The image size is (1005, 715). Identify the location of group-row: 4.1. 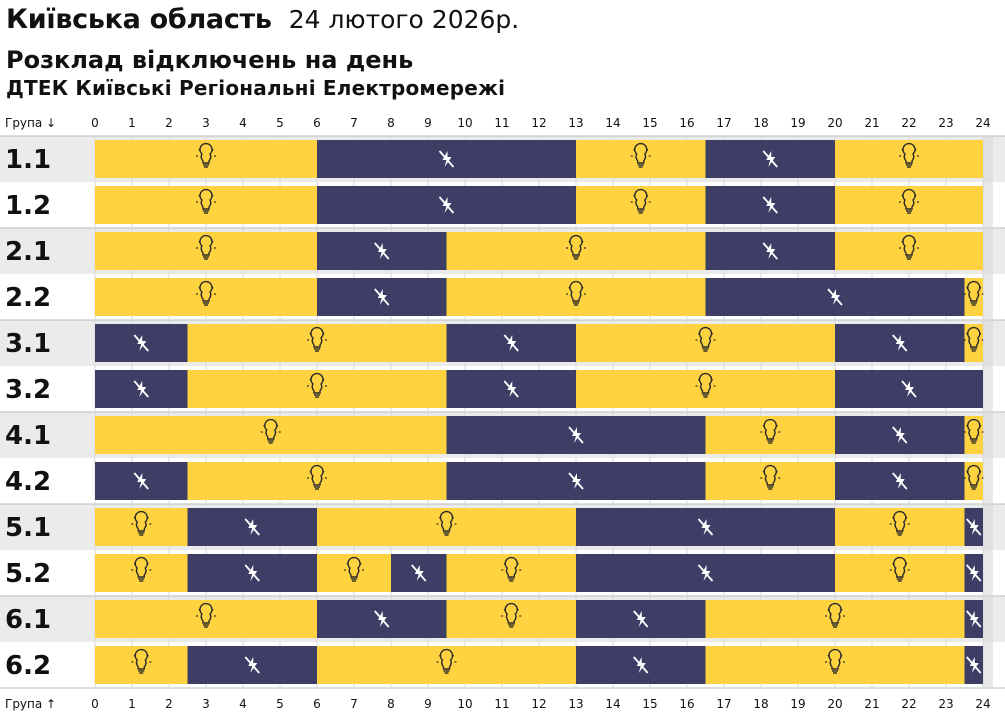
(494, 435).